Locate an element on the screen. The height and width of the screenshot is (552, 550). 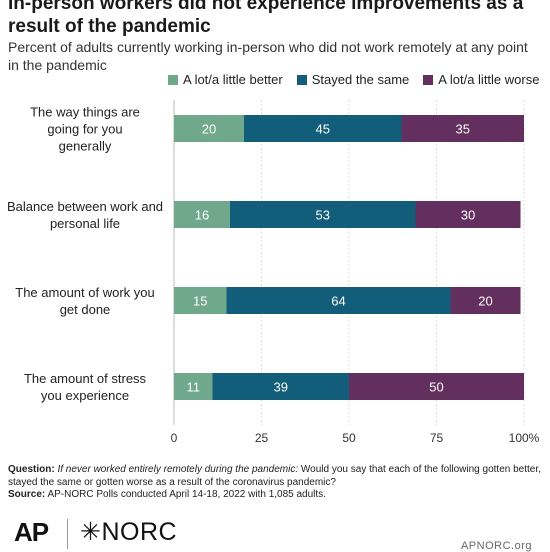
bar-value-label: 11 is located at coordinates (194, 387).